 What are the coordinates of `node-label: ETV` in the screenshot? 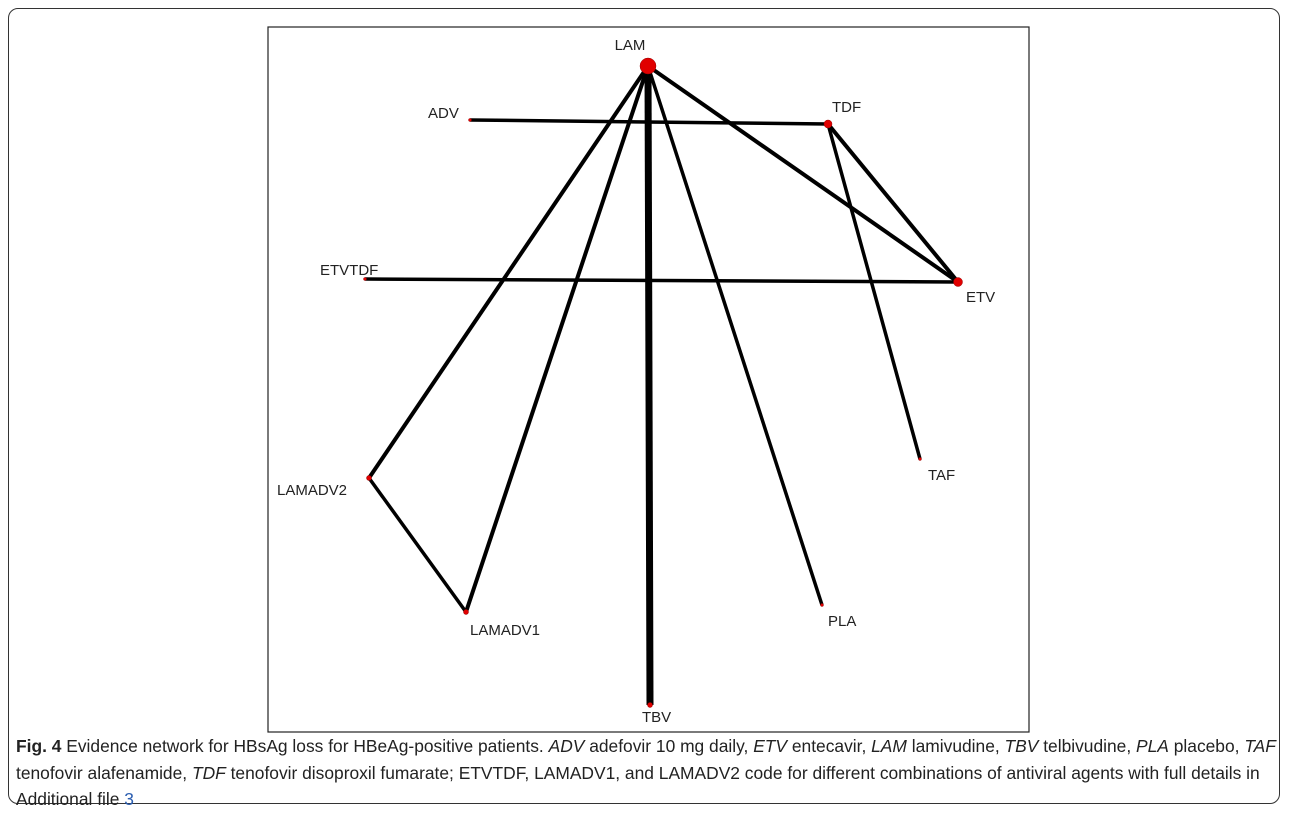 It's located at (980, 297).